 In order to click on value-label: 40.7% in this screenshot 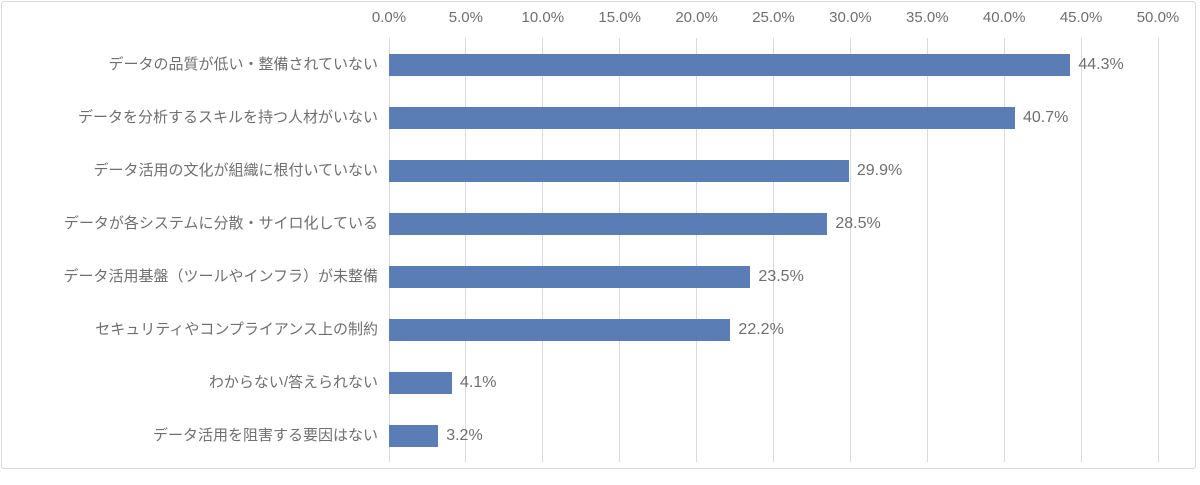, I will do `click(1045, 117)`.